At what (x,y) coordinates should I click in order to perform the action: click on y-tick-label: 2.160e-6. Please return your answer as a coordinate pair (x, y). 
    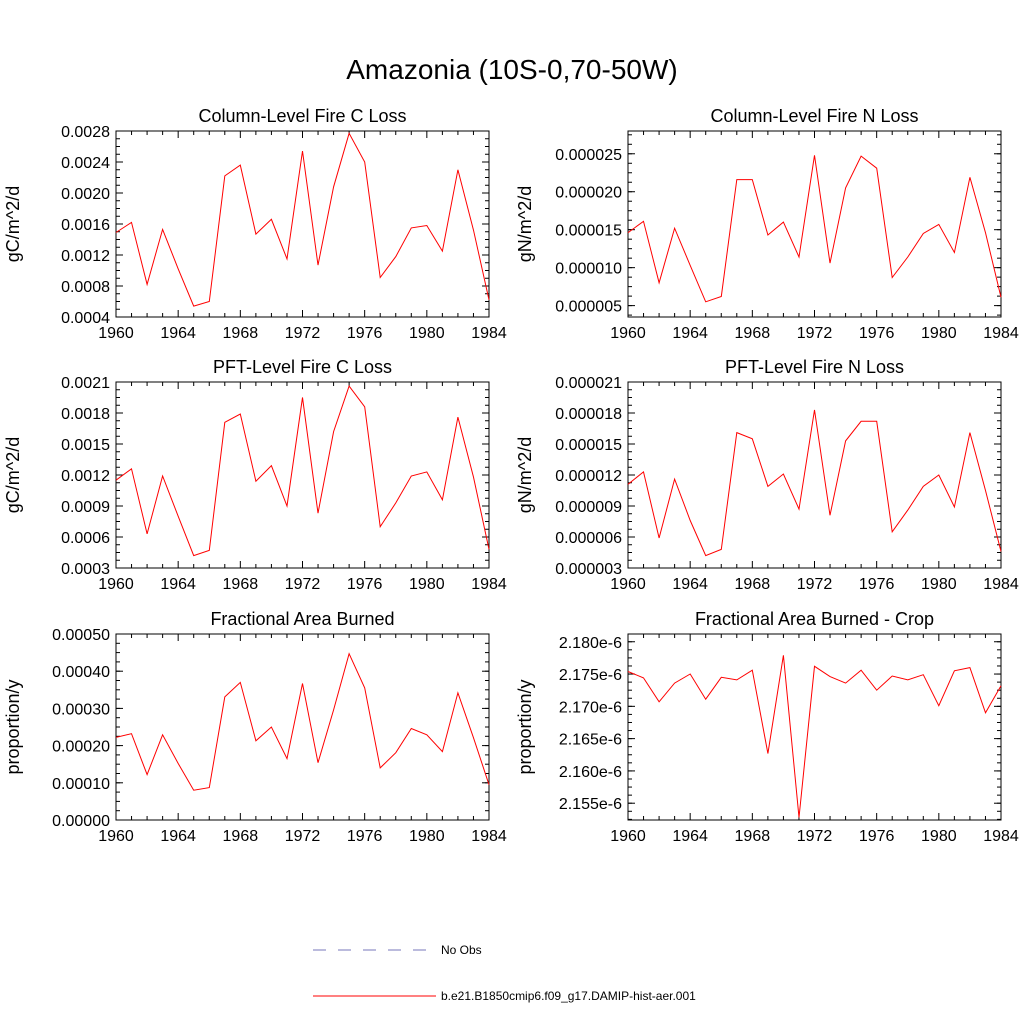
    Looking at the image, I should click on (590, 772).